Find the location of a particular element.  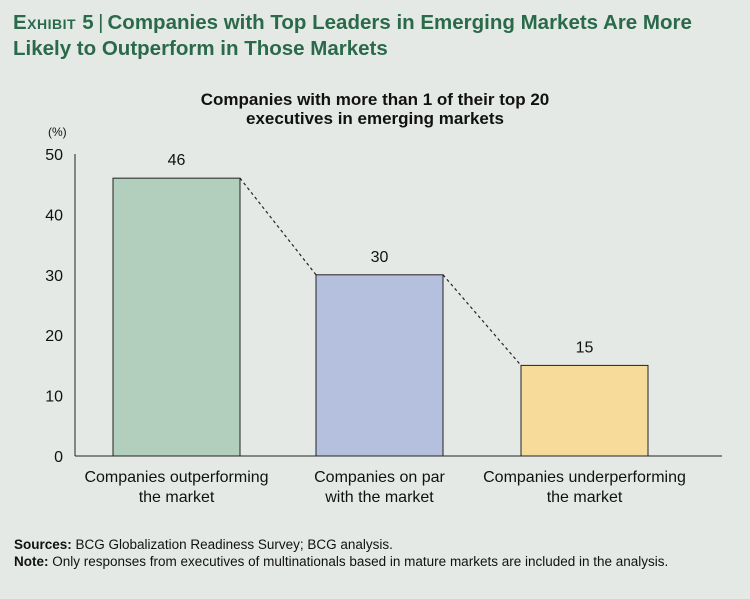

y-tick-label: 40 is located at coordinates (54, 215).